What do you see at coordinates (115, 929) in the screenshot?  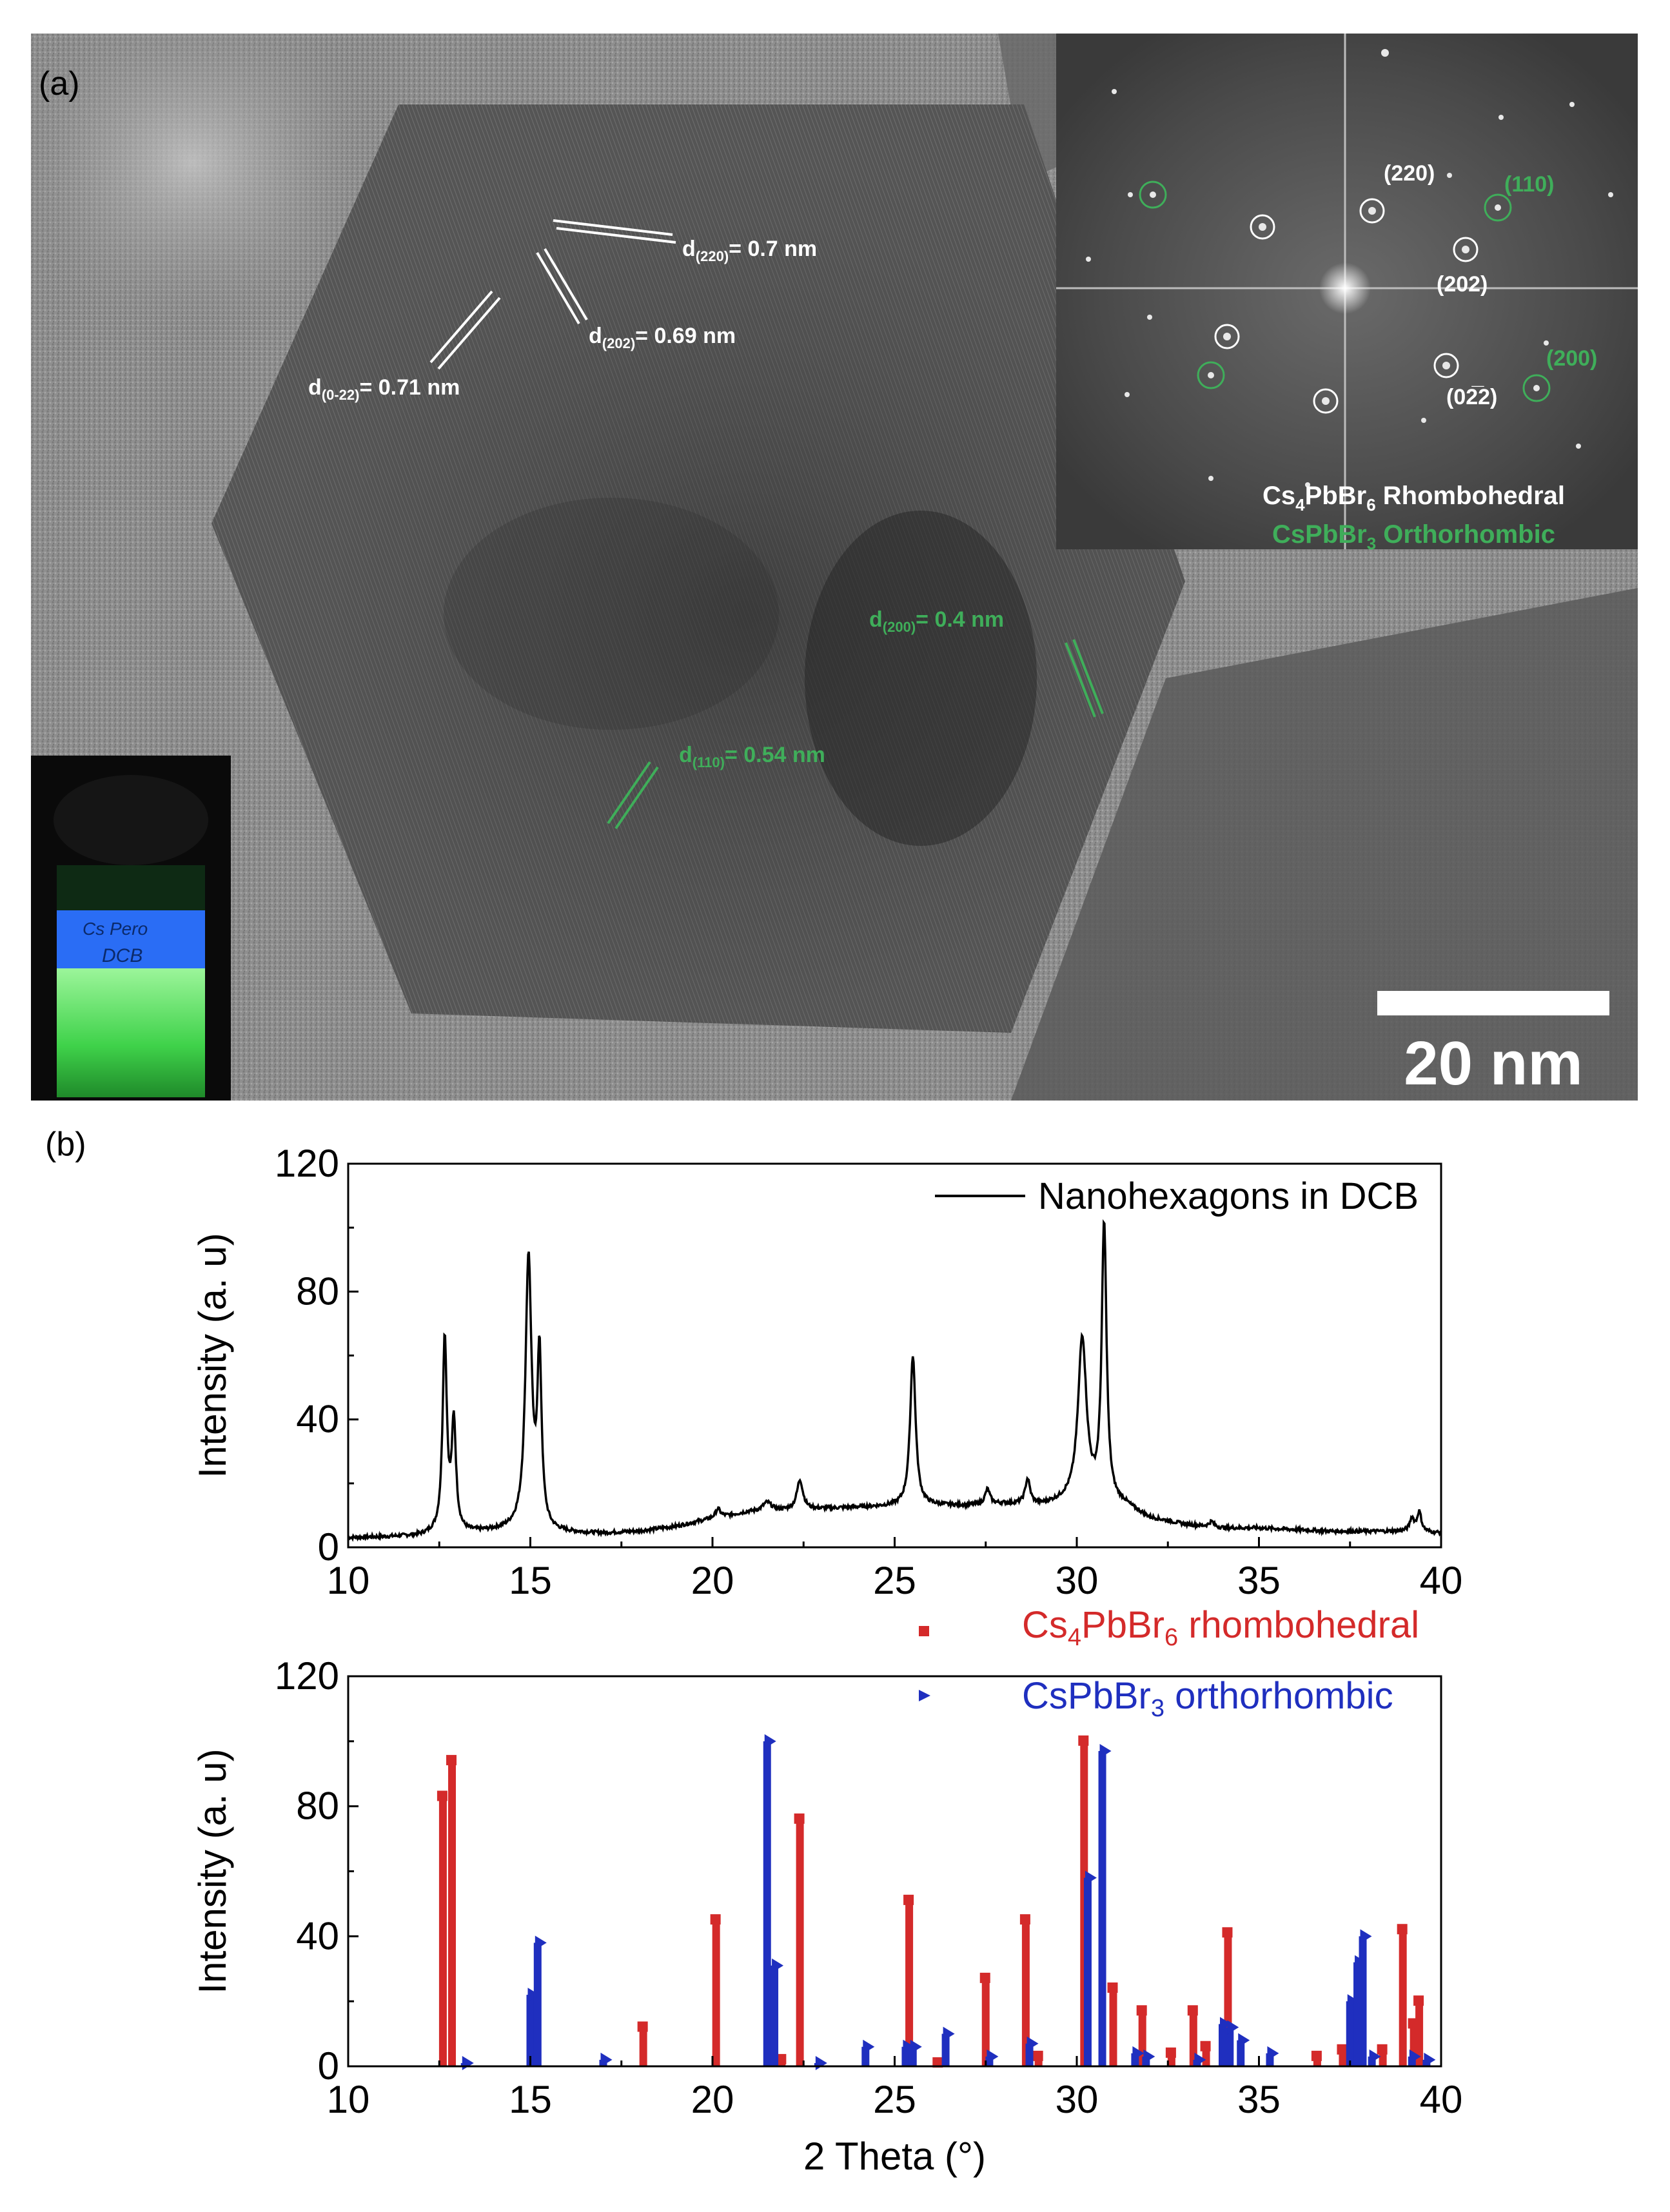 I see `vial-label-line1: Cs Pero` at bounding box center [115, 929].